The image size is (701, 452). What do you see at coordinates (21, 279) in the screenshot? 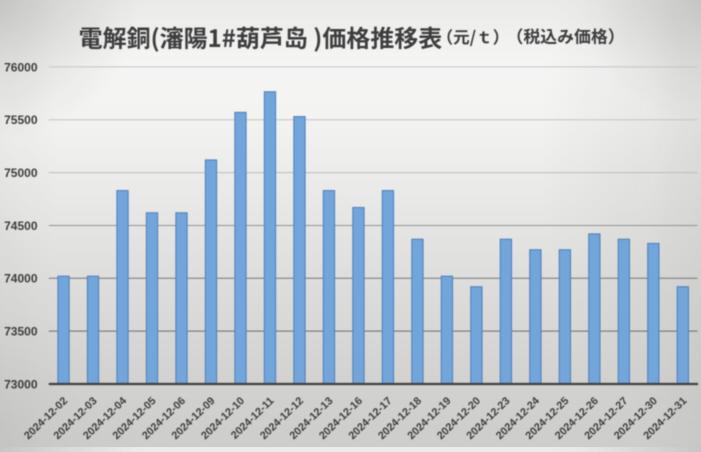
I see `svg-text: 74000` at bounding box center [21, 279].